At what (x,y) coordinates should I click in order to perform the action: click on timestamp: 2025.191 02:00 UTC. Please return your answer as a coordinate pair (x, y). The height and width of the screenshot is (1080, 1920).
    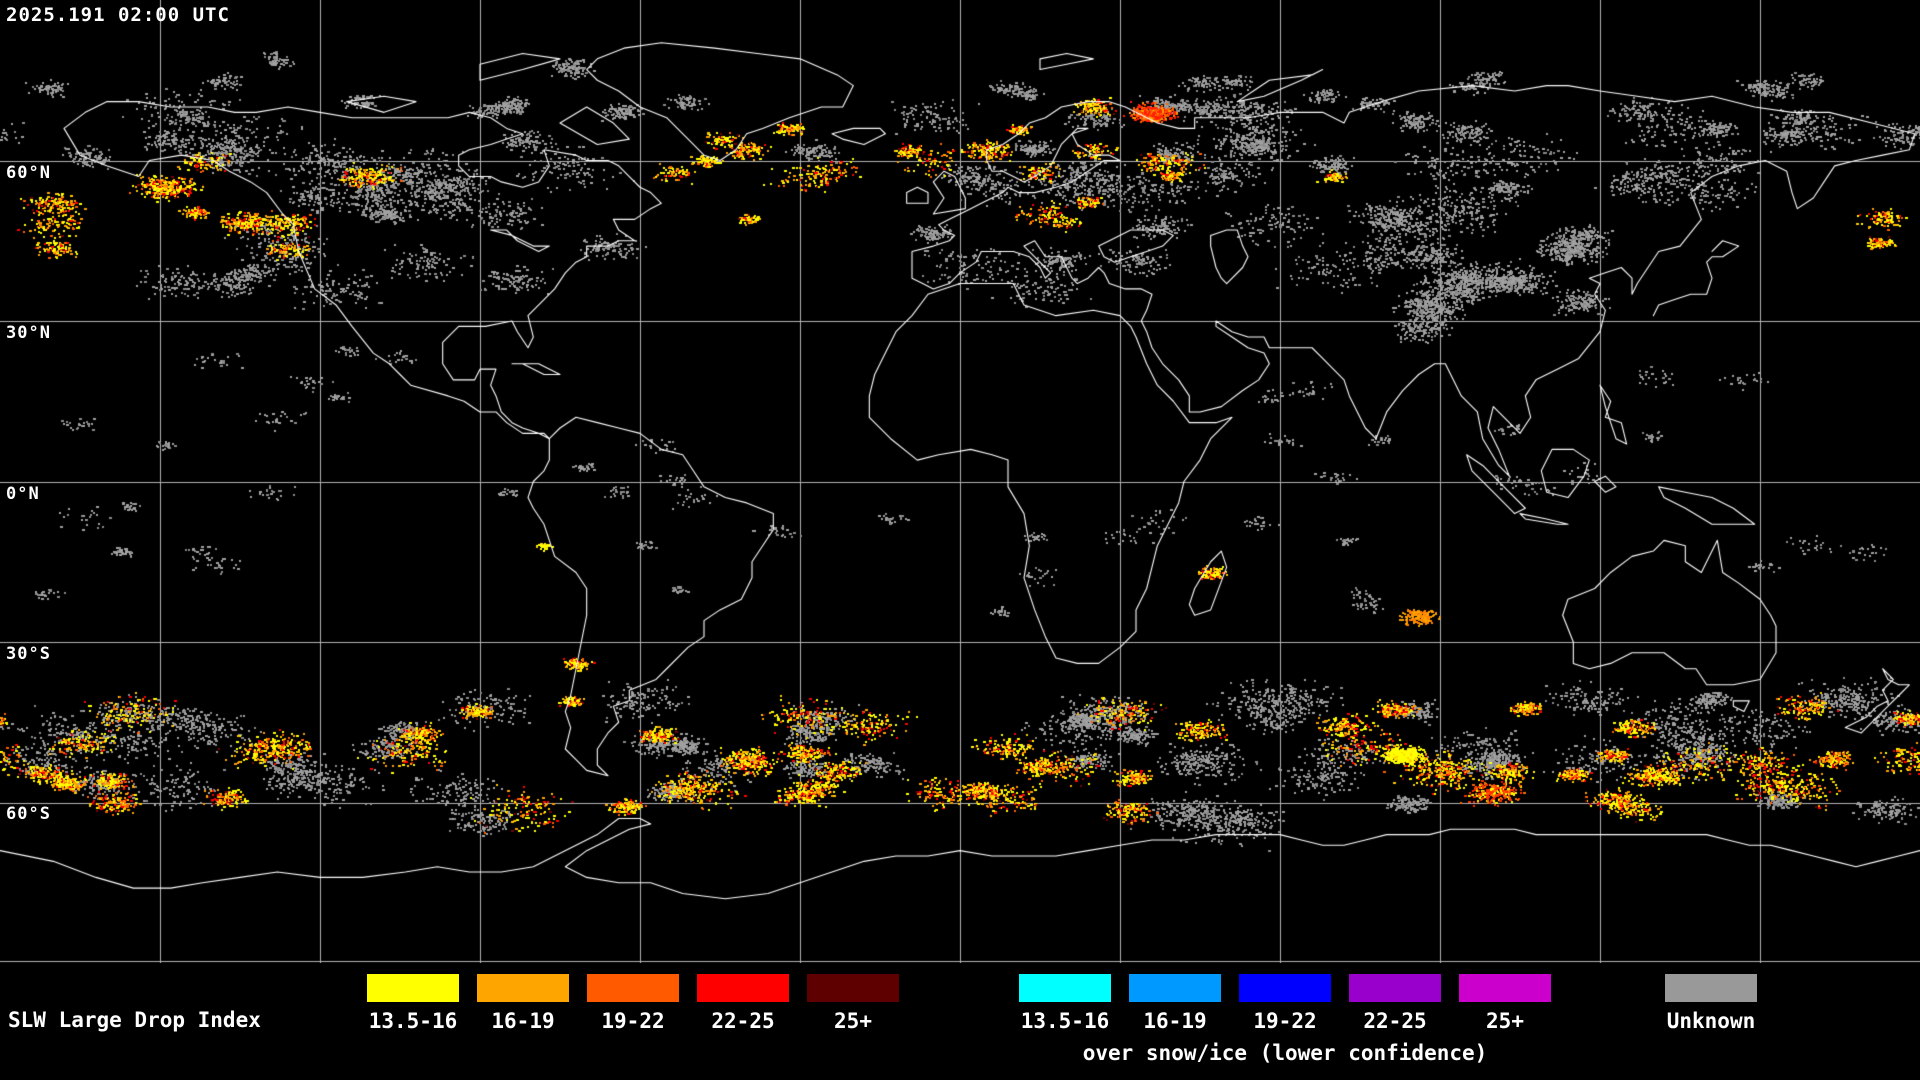
    Looking at the image, I should click on (118, 15).